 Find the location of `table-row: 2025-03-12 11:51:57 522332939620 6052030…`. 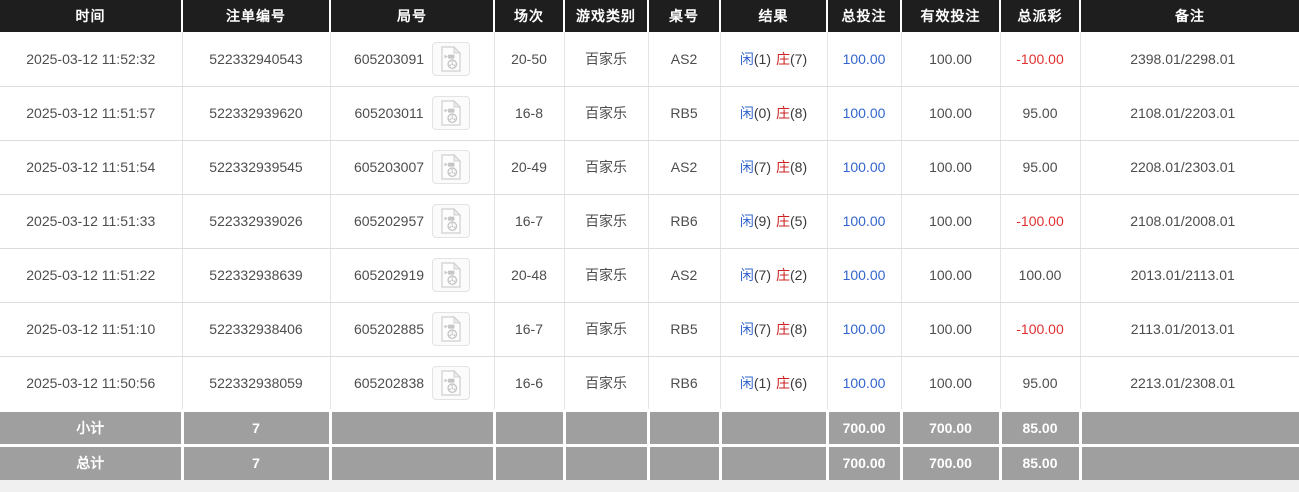

table-row: 2025-03-12 11:51:57 522332939620 6052030… is located at coordinates (649, 113).